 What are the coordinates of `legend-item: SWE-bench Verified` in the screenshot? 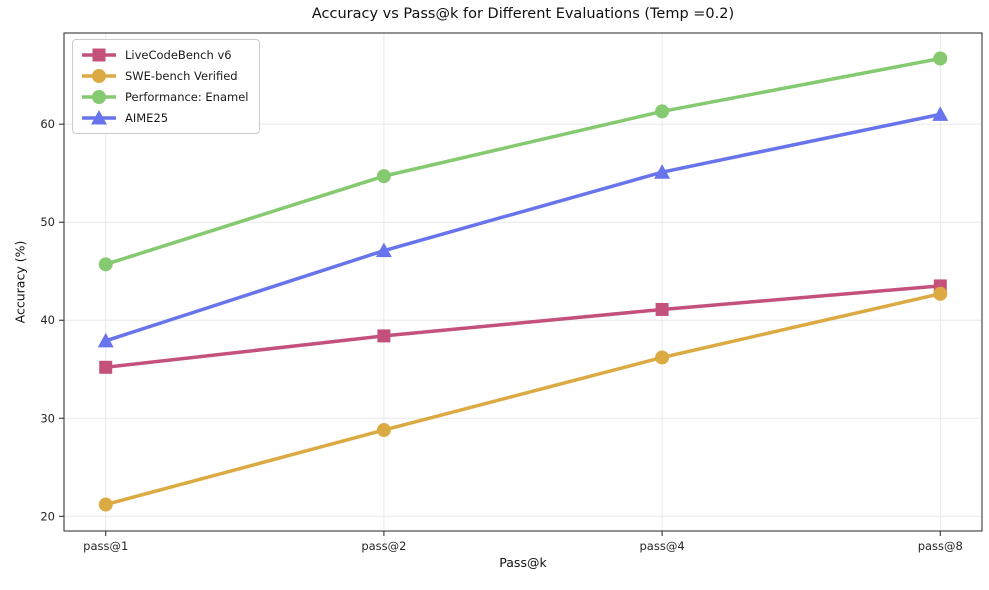 It's located at (164, 76).